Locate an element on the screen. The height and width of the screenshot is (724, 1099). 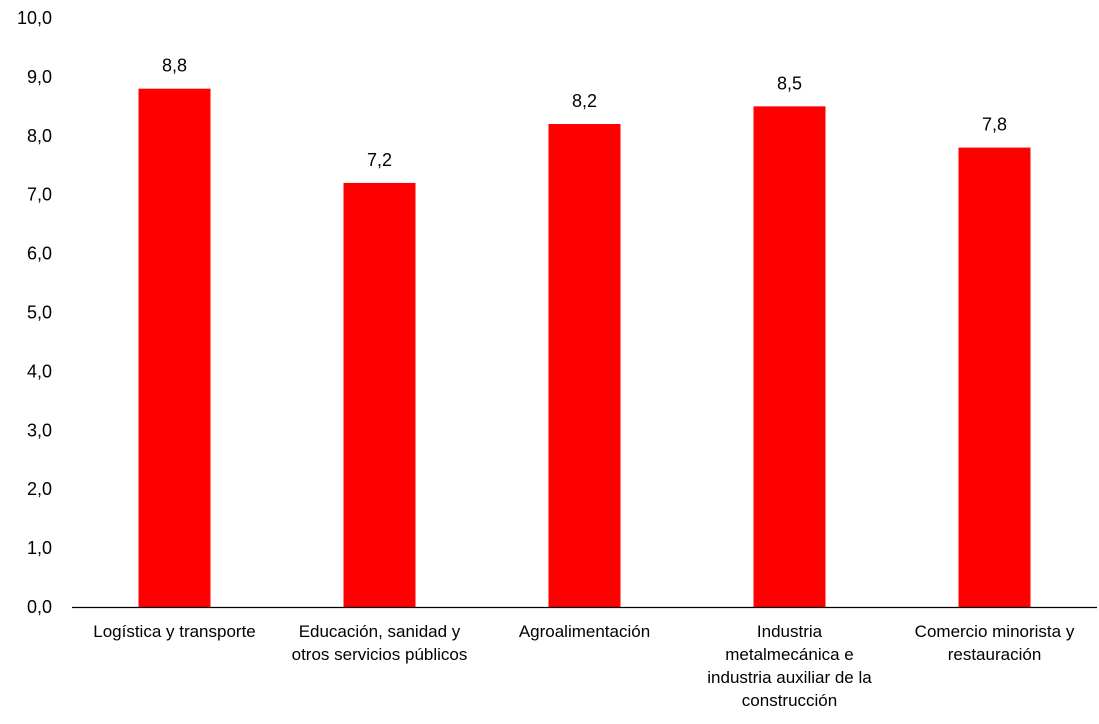
y-tick-label: 5,0 is located at coordinates (39, 313).